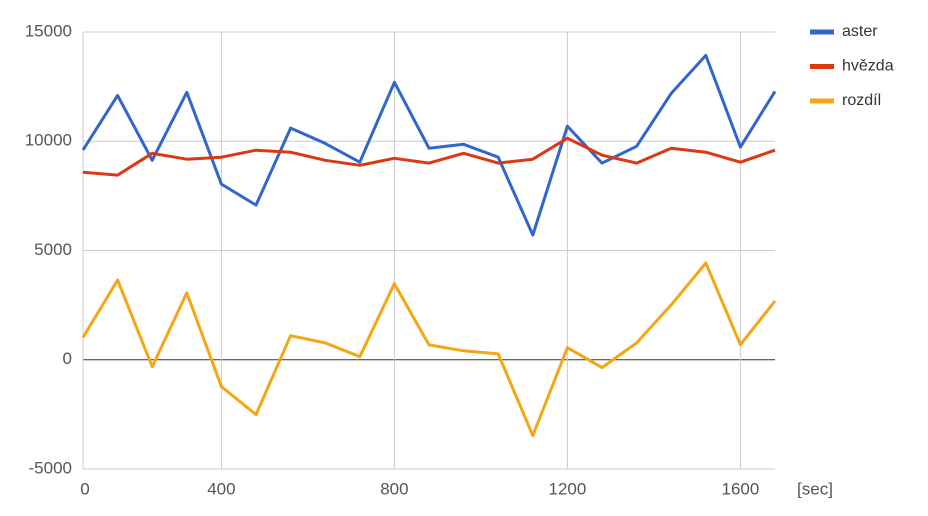 The width and height of the screenshot is (928, 516). What do you see at coordinates (394, 488) in the screenshot?
I see `x-tick-label: 800` at bounding box center [394, 488].